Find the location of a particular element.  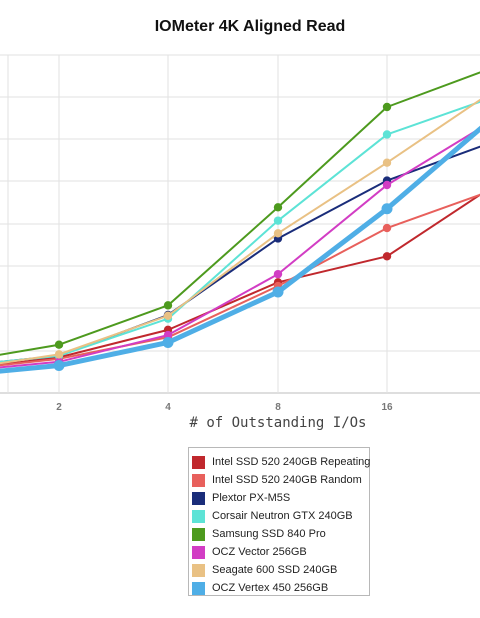

legend-label: OCZ Vertex 450 256GB is located at coordinates (270, 588).